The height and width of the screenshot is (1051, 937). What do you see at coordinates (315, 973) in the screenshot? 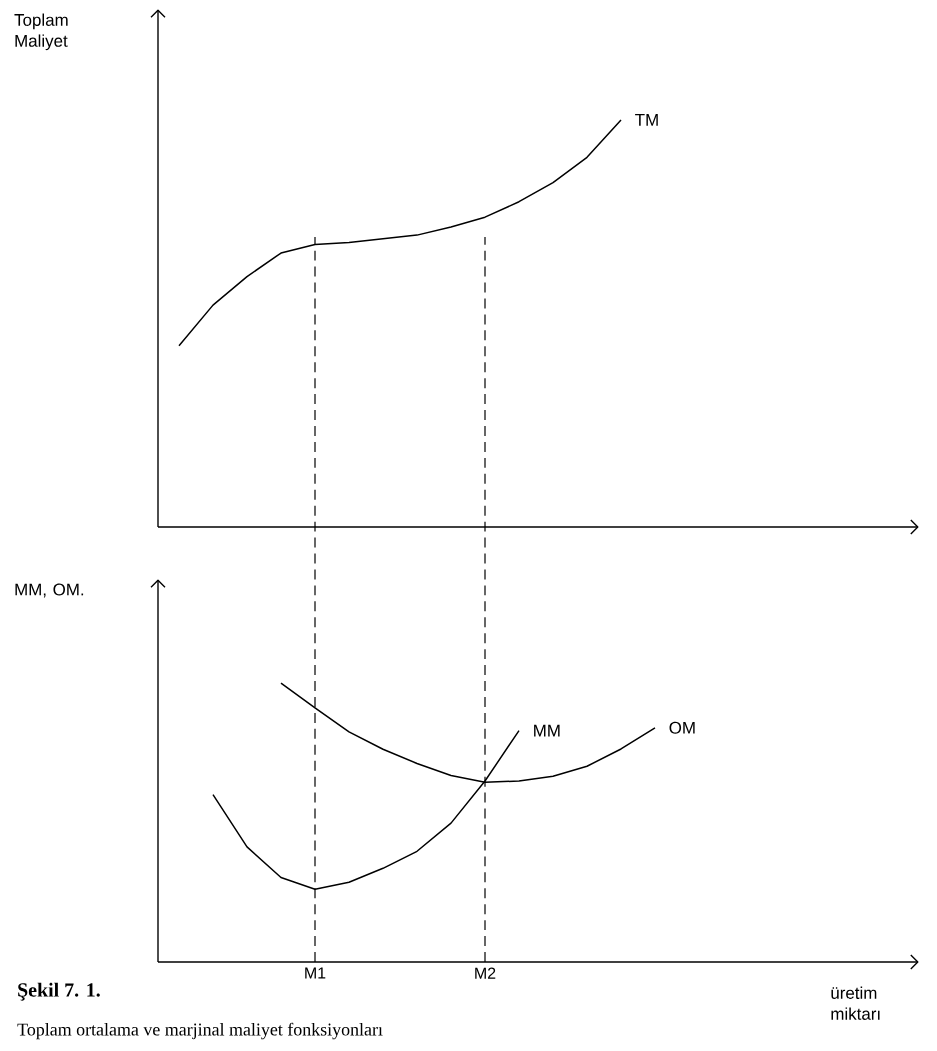
I see `x-tick-label: M1` at bounding box center [315, 973].